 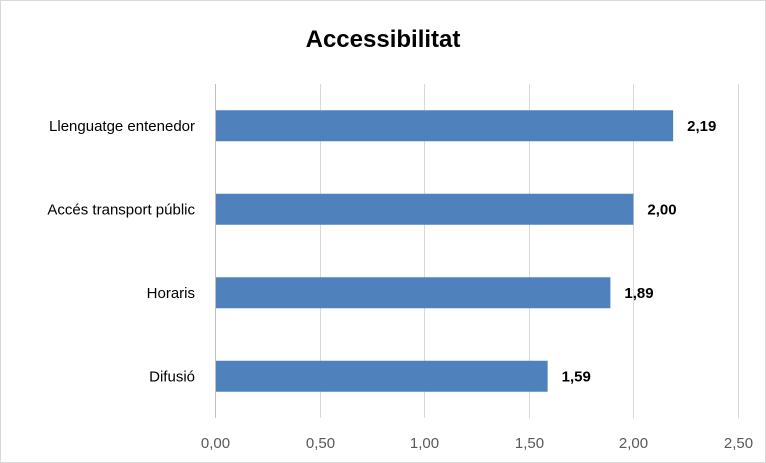 What do you see at coordinates (477, 443) in the screenshot?
I see `x-axis-tick-labels: 0,00 0,50 1,00 1,50 2,00 2,50` at bounding box center [477, 443].